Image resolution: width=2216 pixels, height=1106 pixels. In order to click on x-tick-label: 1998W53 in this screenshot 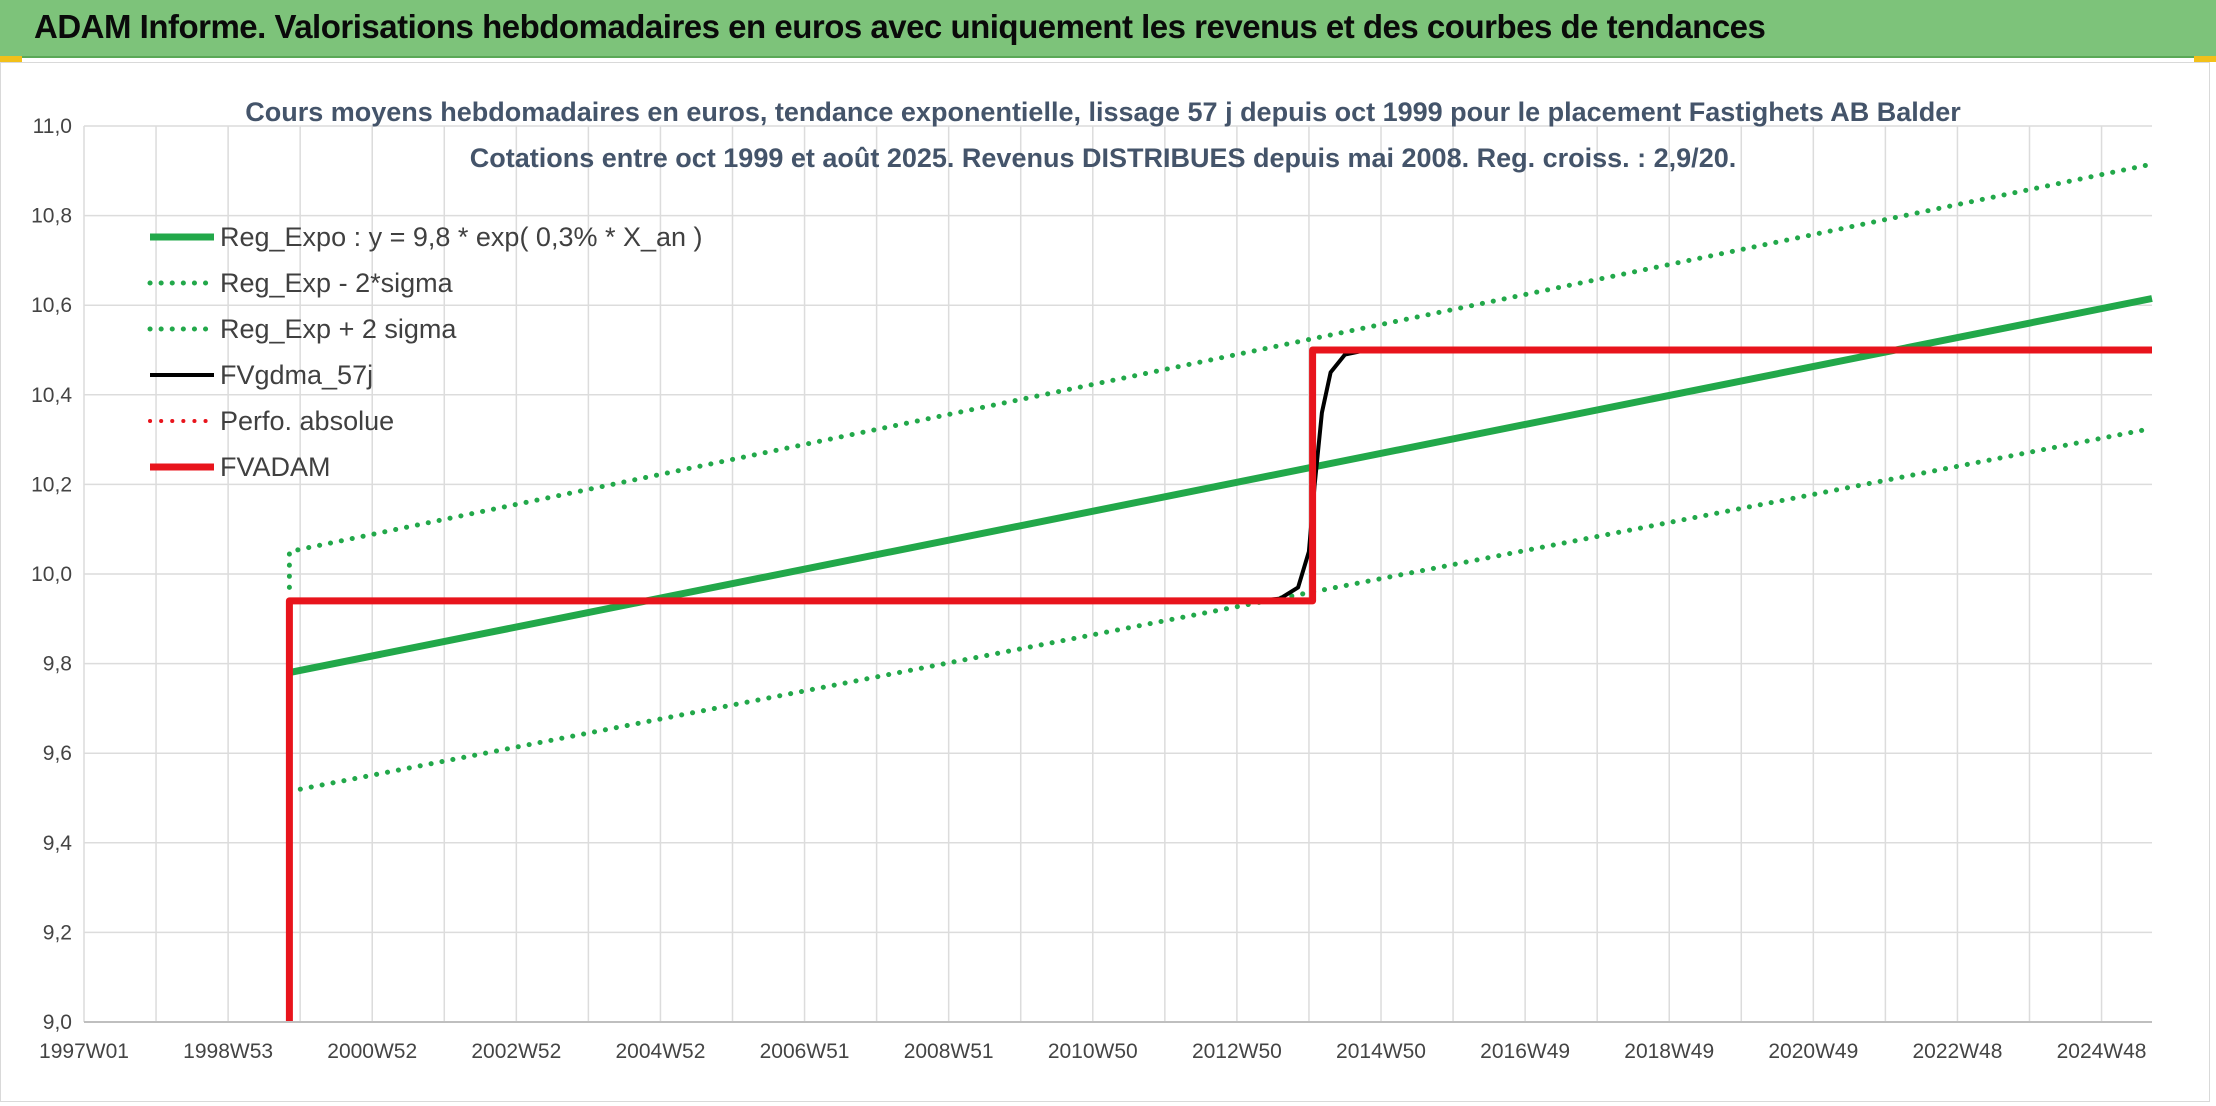, I will do `click(228, 1051)`.